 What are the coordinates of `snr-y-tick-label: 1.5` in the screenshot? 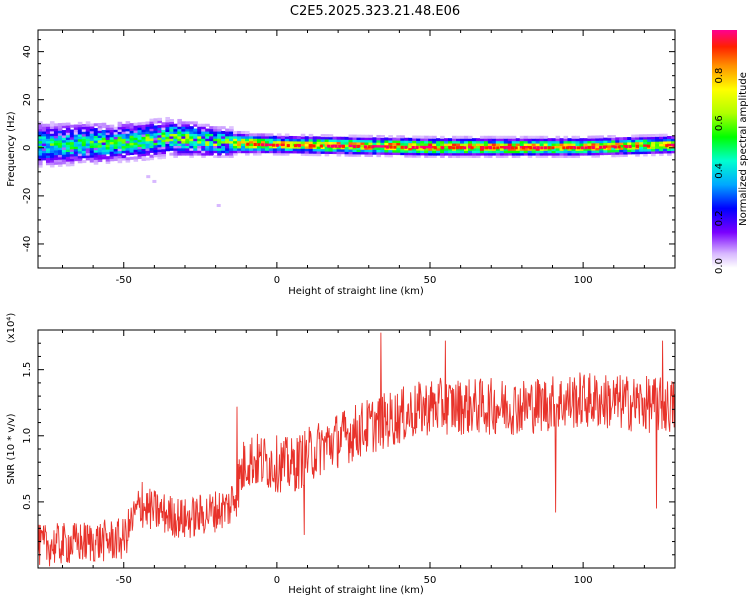 It's located at (27, 370).